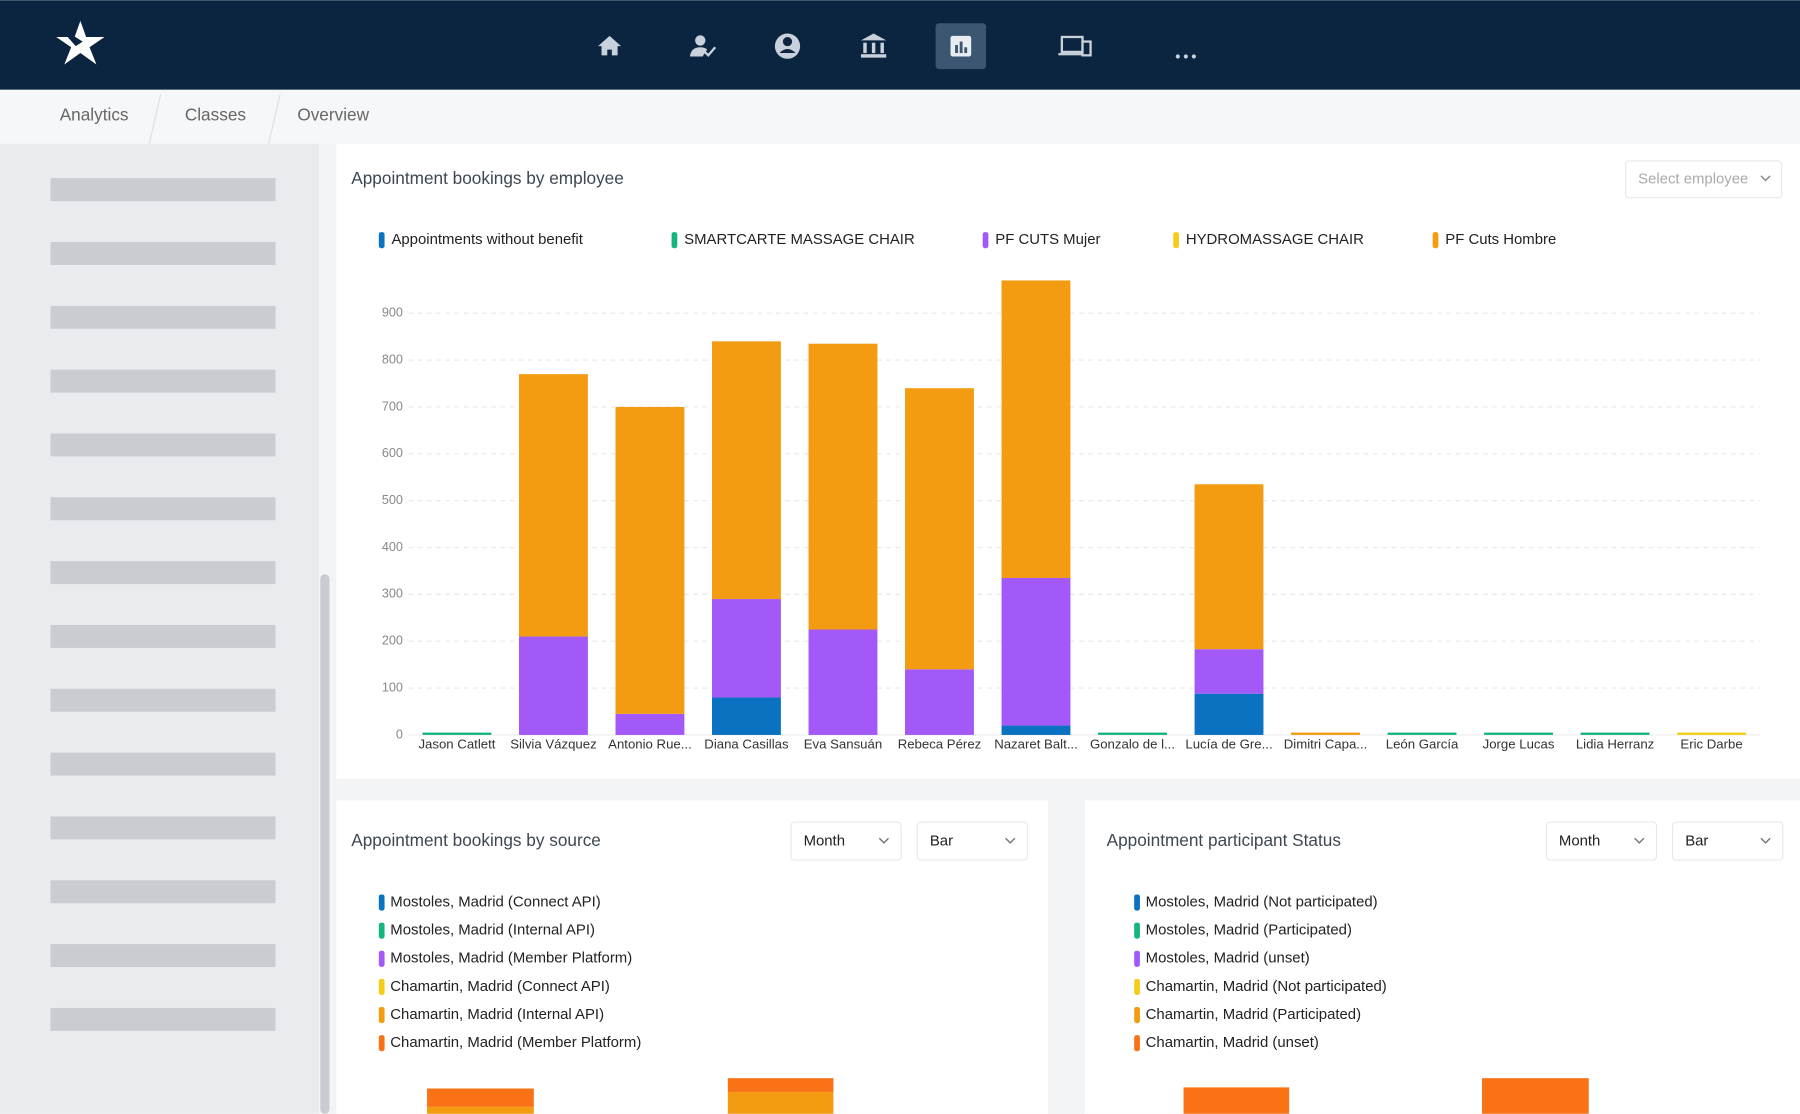  I want to click on x-tick-label: Rebeca Pérez, so click(940, 744).